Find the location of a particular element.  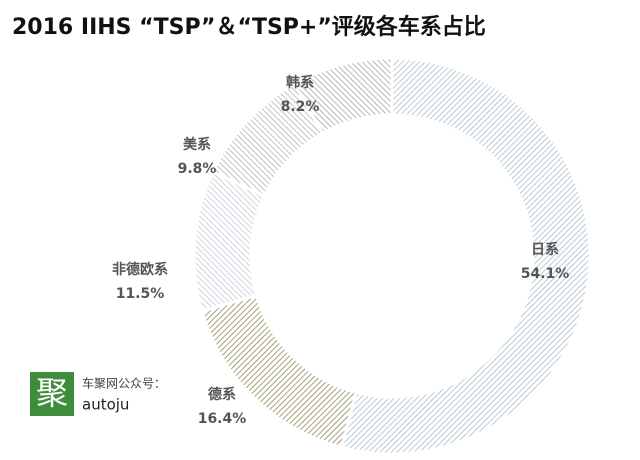

legend-label: 德系 is located at coordinates (222, 394).